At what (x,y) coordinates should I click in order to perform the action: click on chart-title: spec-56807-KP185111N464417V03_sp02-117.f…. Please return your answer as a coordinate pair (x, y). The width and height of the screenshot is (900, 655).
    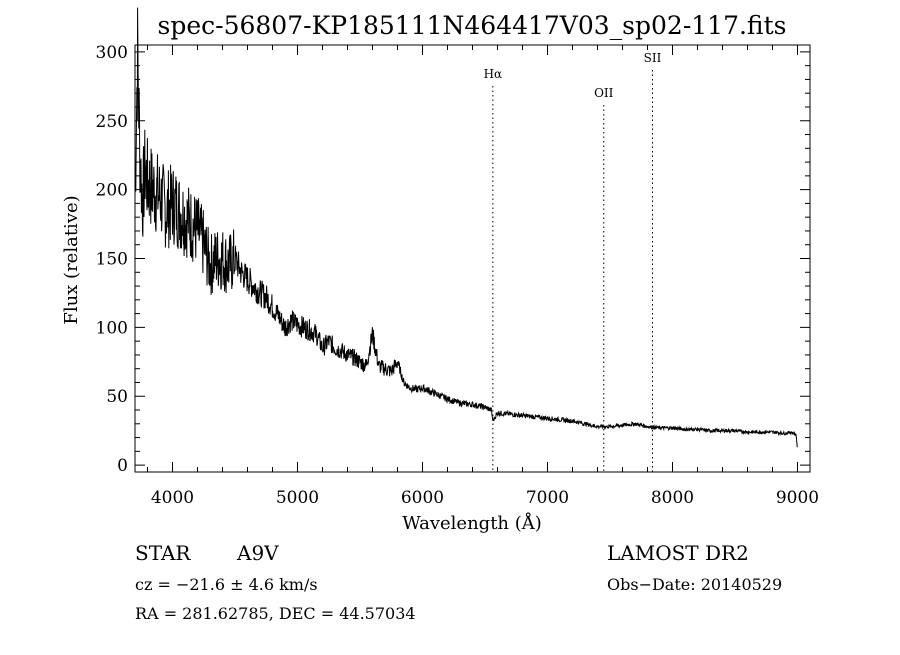
    Looking at the image, I should click on (472, 25).